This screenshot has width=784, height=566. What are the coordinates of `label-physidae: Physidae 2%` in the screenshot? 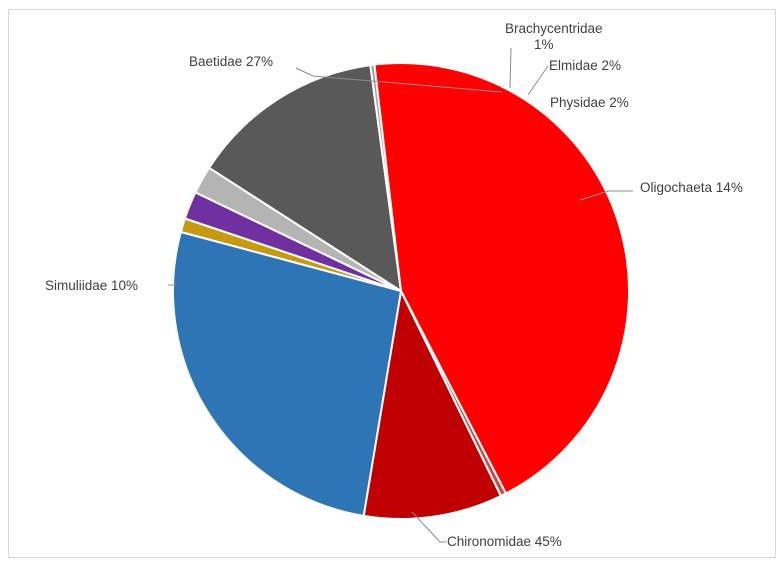 It's located at (589, 102).